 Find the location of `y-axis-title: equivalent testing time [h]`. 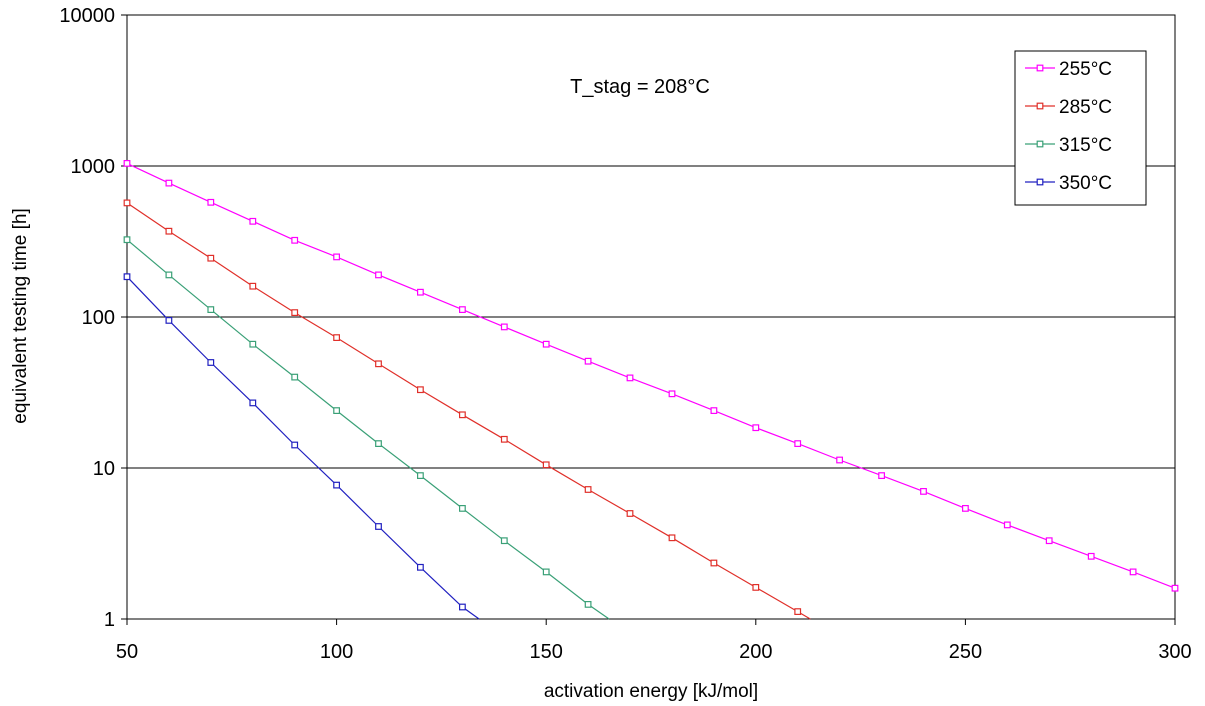

y-axis-title: equivalent testing time [h] is located at coordinates (20, 315).